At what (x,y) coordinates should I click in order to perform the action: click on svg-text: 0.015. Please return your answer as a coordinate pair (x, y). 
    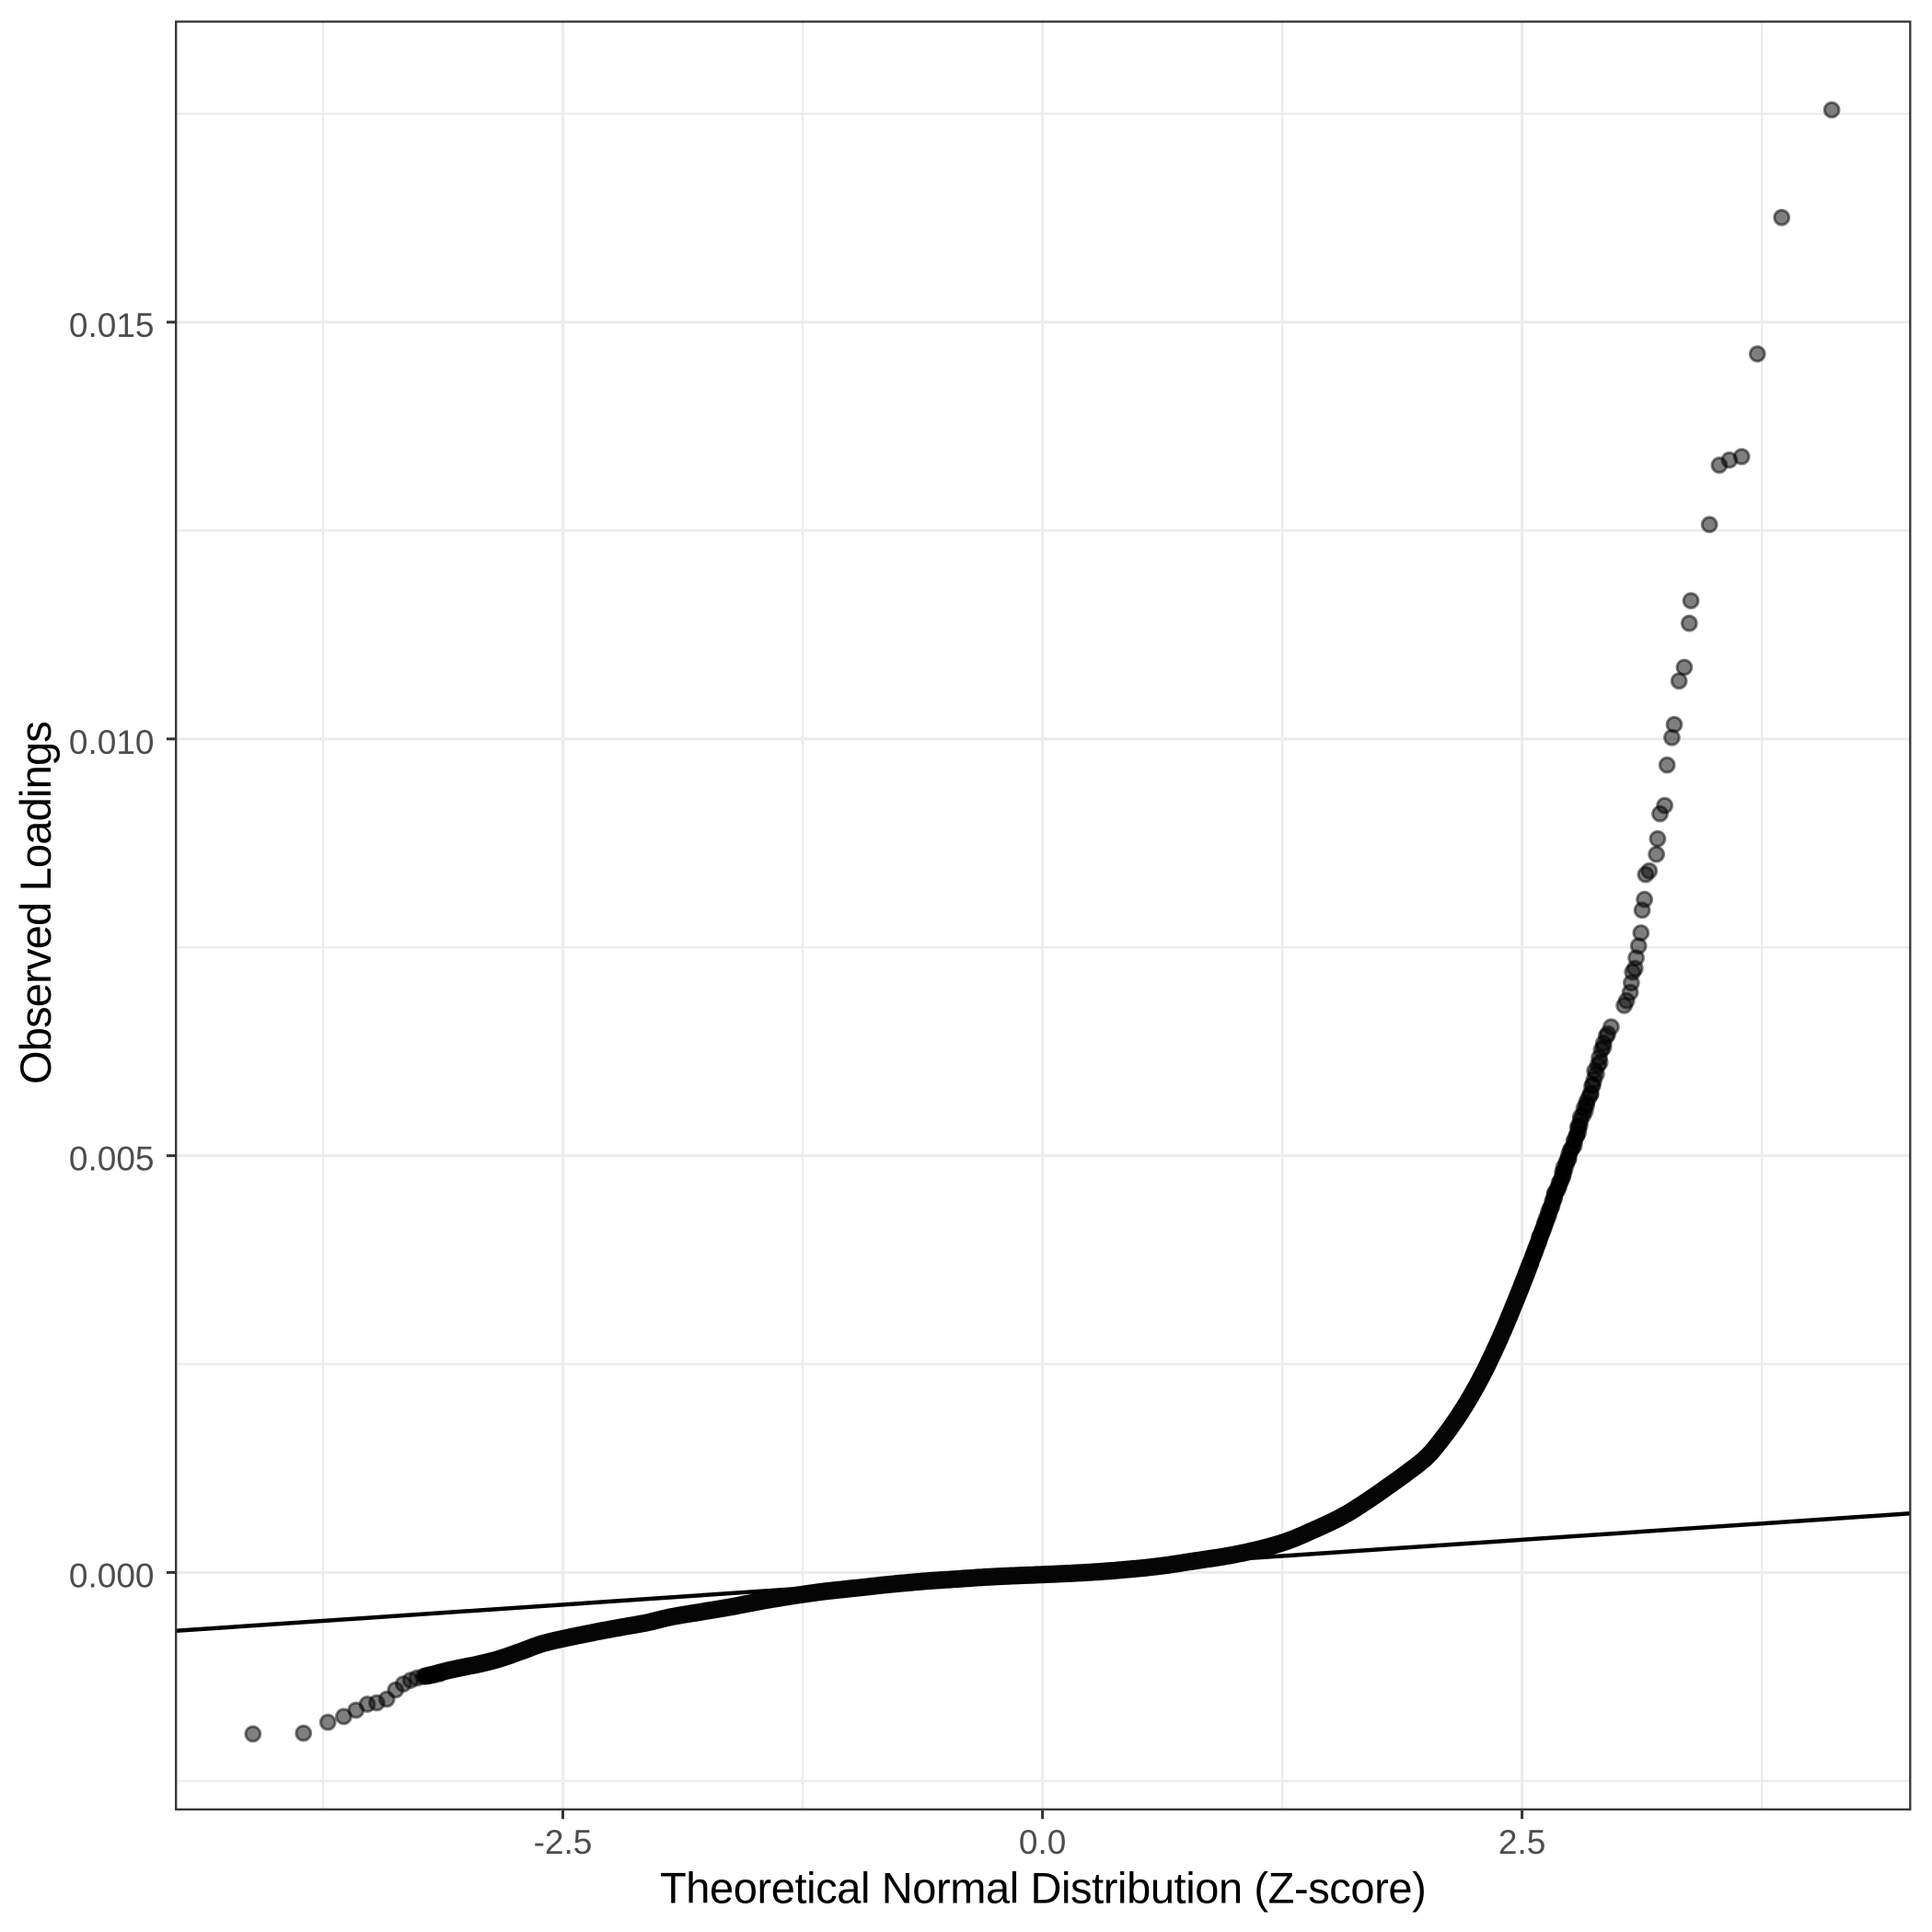
    Looking at the image, I should click on (112, 326).